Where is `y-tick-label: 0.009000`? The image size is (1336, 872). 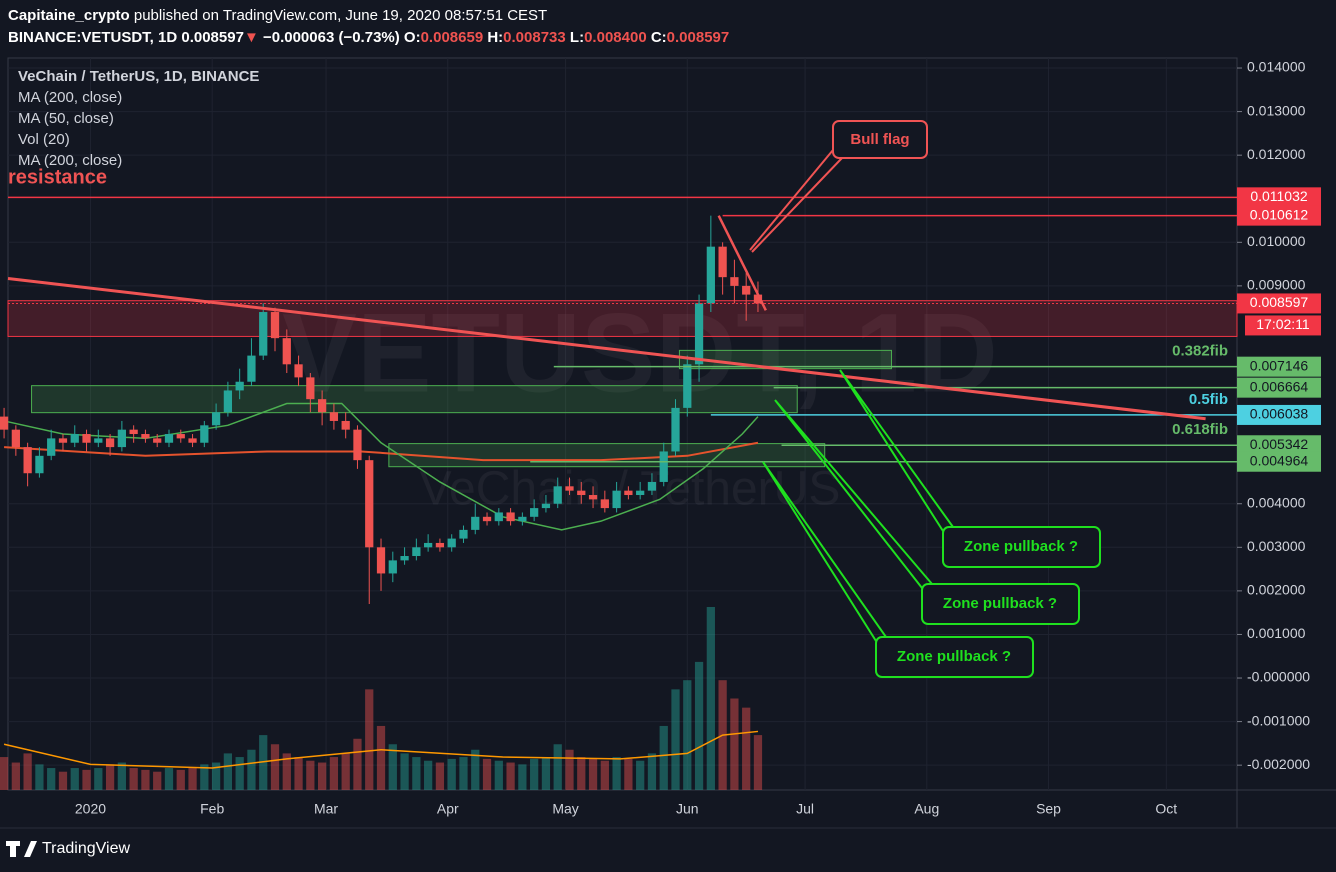 y-tick-label: 0.009000 is located at coordinates (1276, 285).